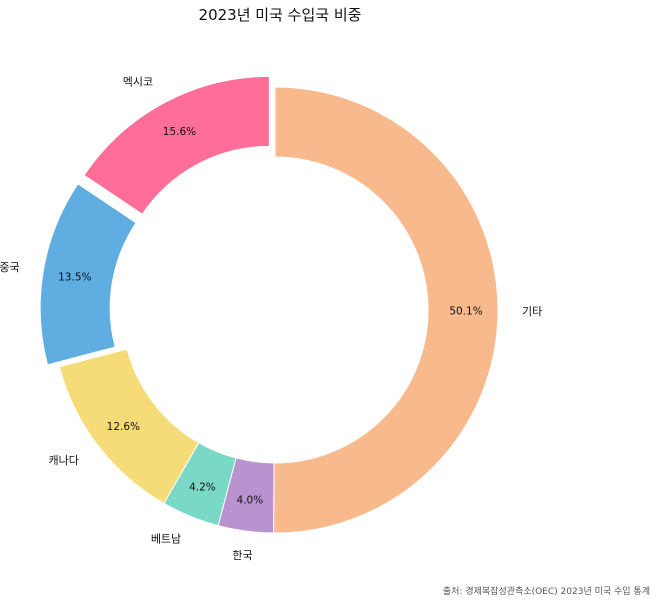 This screenshot has height=602, width=658. I want to click on category-label-2: 베트남, so click(166, 538).